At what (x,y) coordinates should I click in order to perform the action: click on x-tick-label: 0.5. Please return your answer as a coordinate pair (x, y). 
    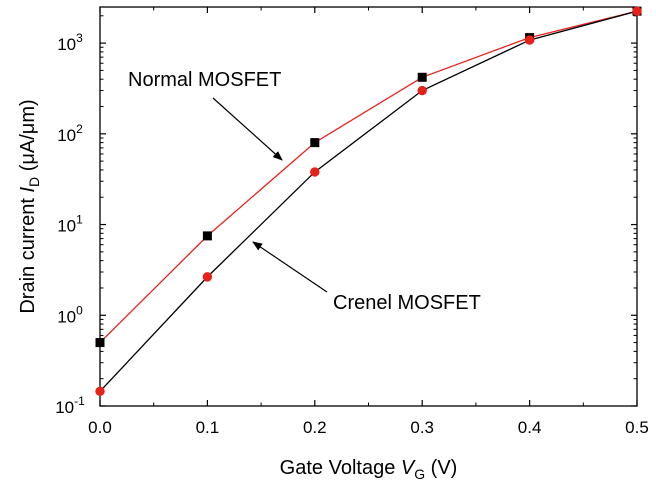
    Looking at the image, I should click on (637, 427).